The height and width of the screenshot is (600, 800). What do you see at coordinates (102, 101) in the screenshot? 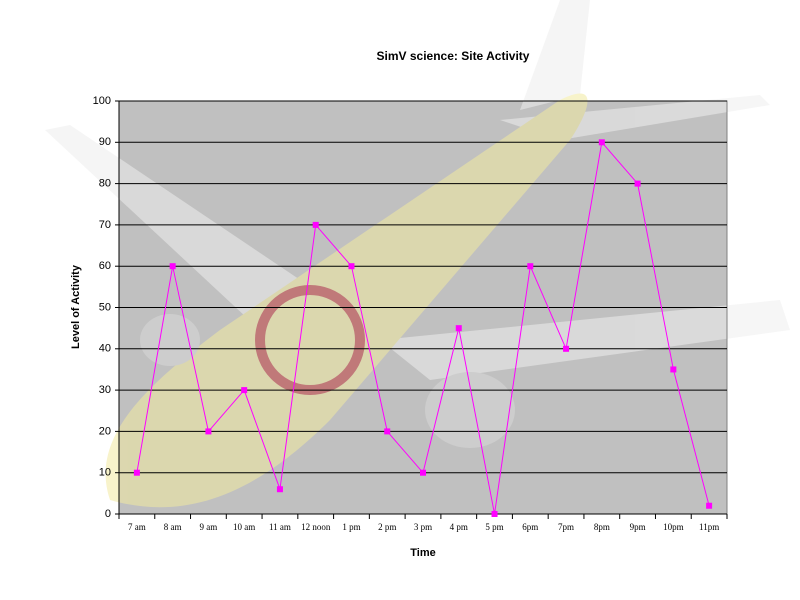
I see `y-tick-label: 100` at bounding box center [102, 101].